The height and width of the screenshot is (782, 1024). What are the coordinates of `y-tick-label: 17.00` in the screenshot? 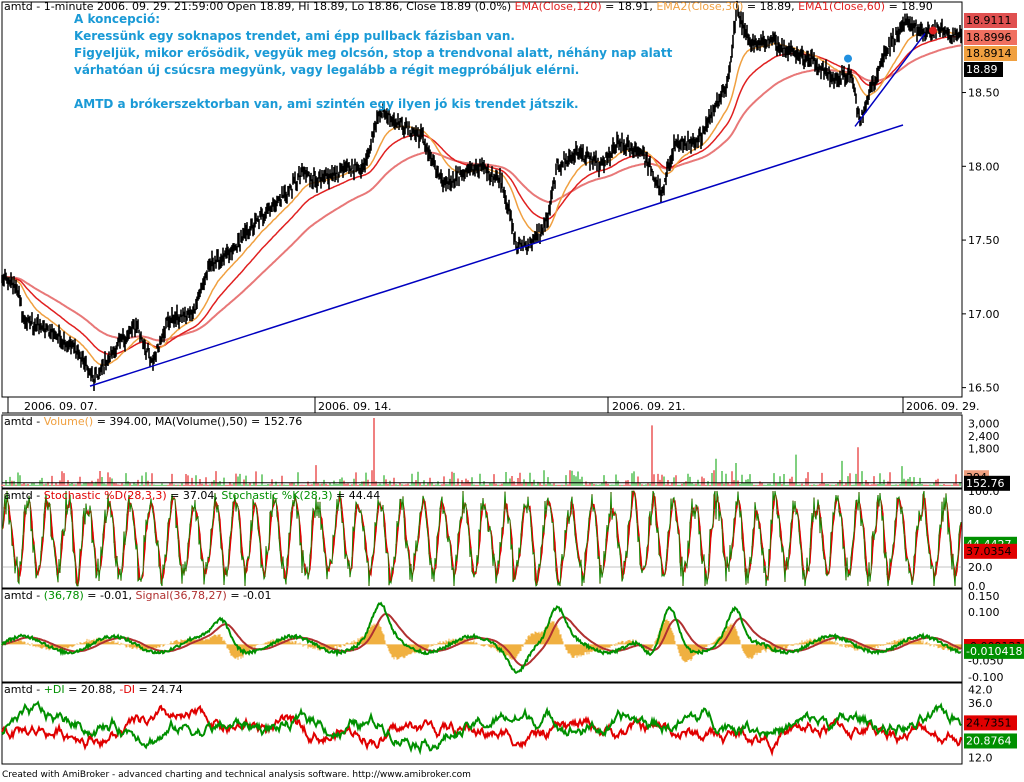 It's located at (984, 314).